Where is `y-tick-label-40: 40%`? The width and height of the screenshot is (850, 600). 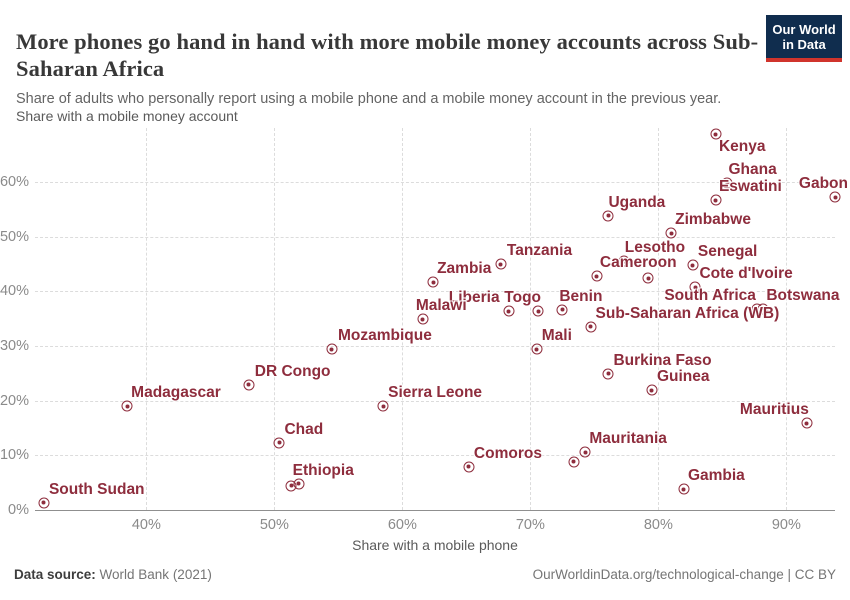
y-tick-label-40: 40% is located at coordinates (14, 291).